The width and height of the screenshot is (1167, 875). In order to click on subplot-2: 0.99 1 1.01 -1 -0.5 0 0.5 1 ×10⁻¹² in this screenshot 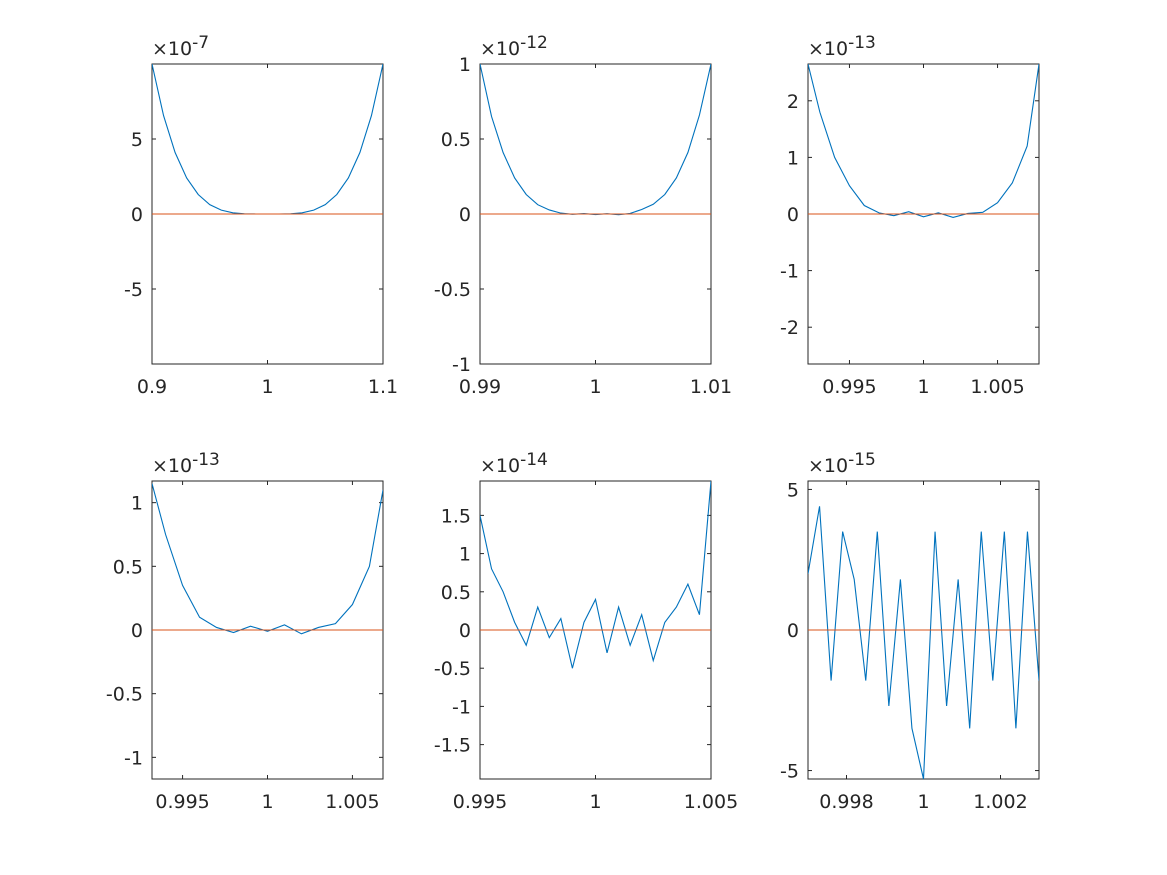, I will do `click(583, 215)`.